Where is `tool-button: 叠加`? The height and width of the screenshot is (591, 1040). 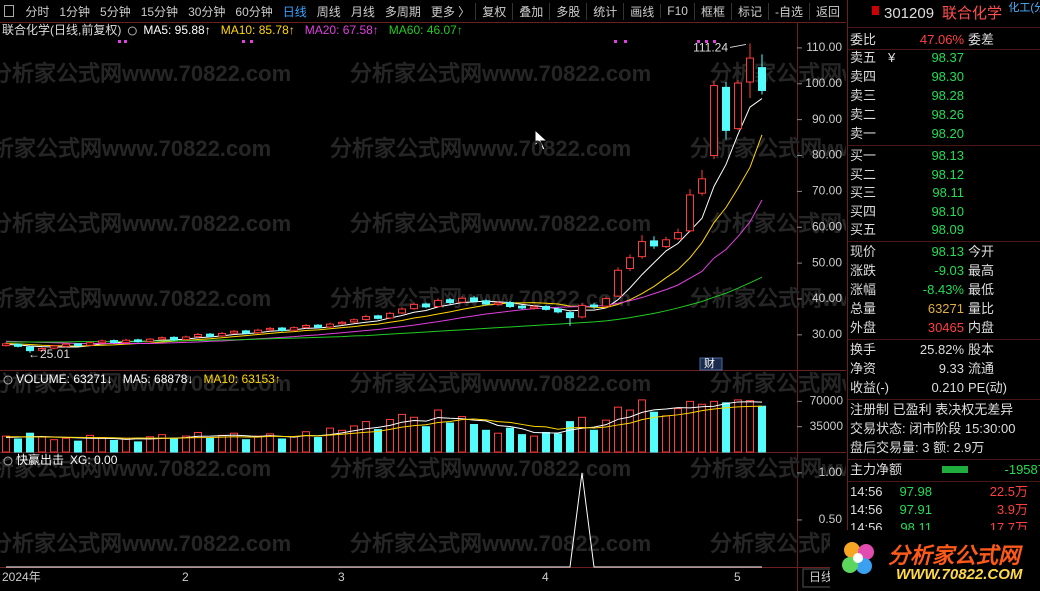 tool-button: 叠加 is located at coordinates (530, 11).